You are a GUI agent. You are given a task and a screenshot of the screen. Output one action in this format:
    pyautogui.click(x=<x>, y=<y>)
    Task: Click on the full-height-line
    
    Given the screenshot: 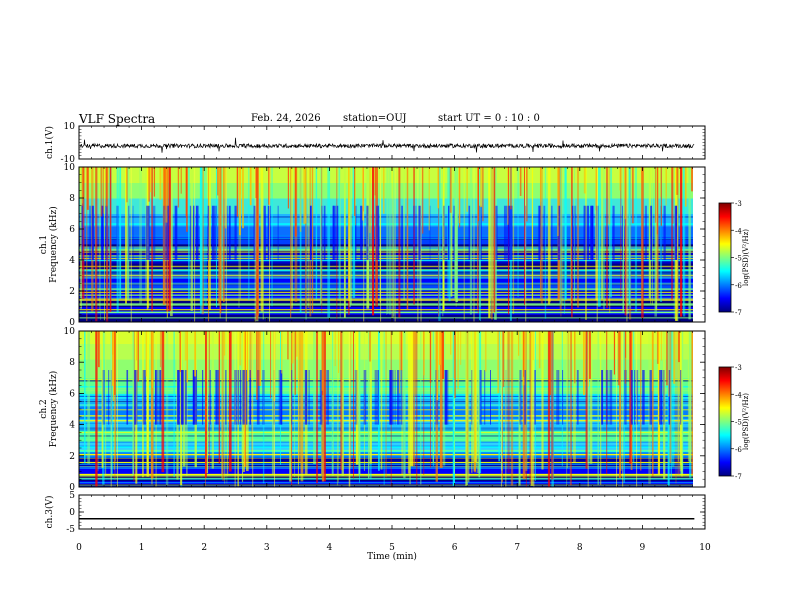 What is the action you would take?
    pyautogui.click(x=588, y=409)
    